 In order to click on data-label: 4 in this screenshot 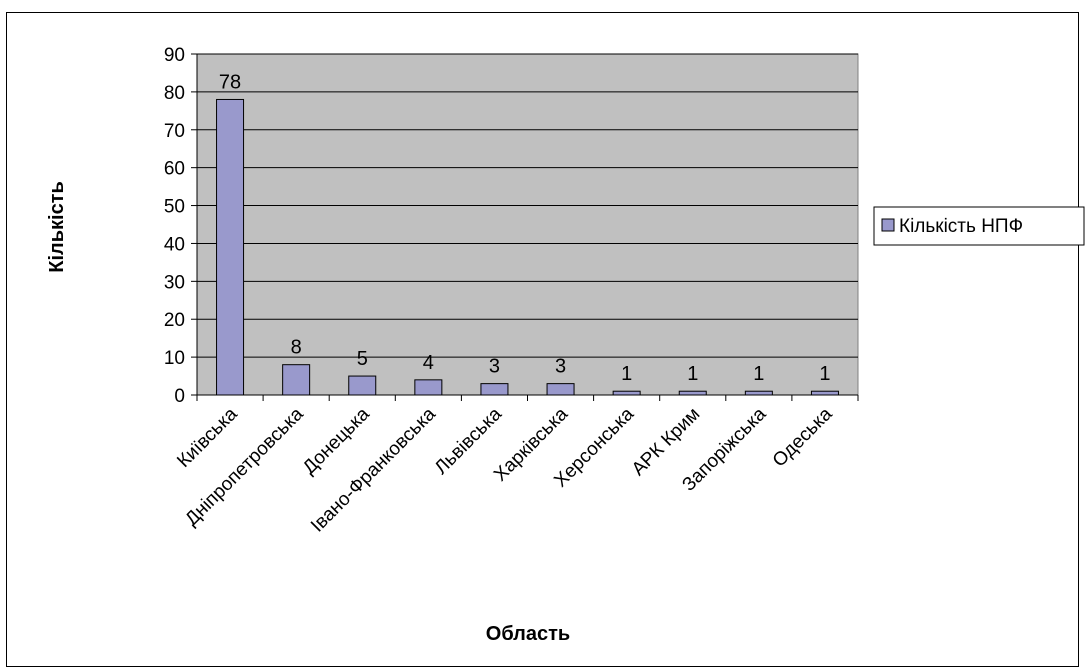, I will do `click(428, 363)`.